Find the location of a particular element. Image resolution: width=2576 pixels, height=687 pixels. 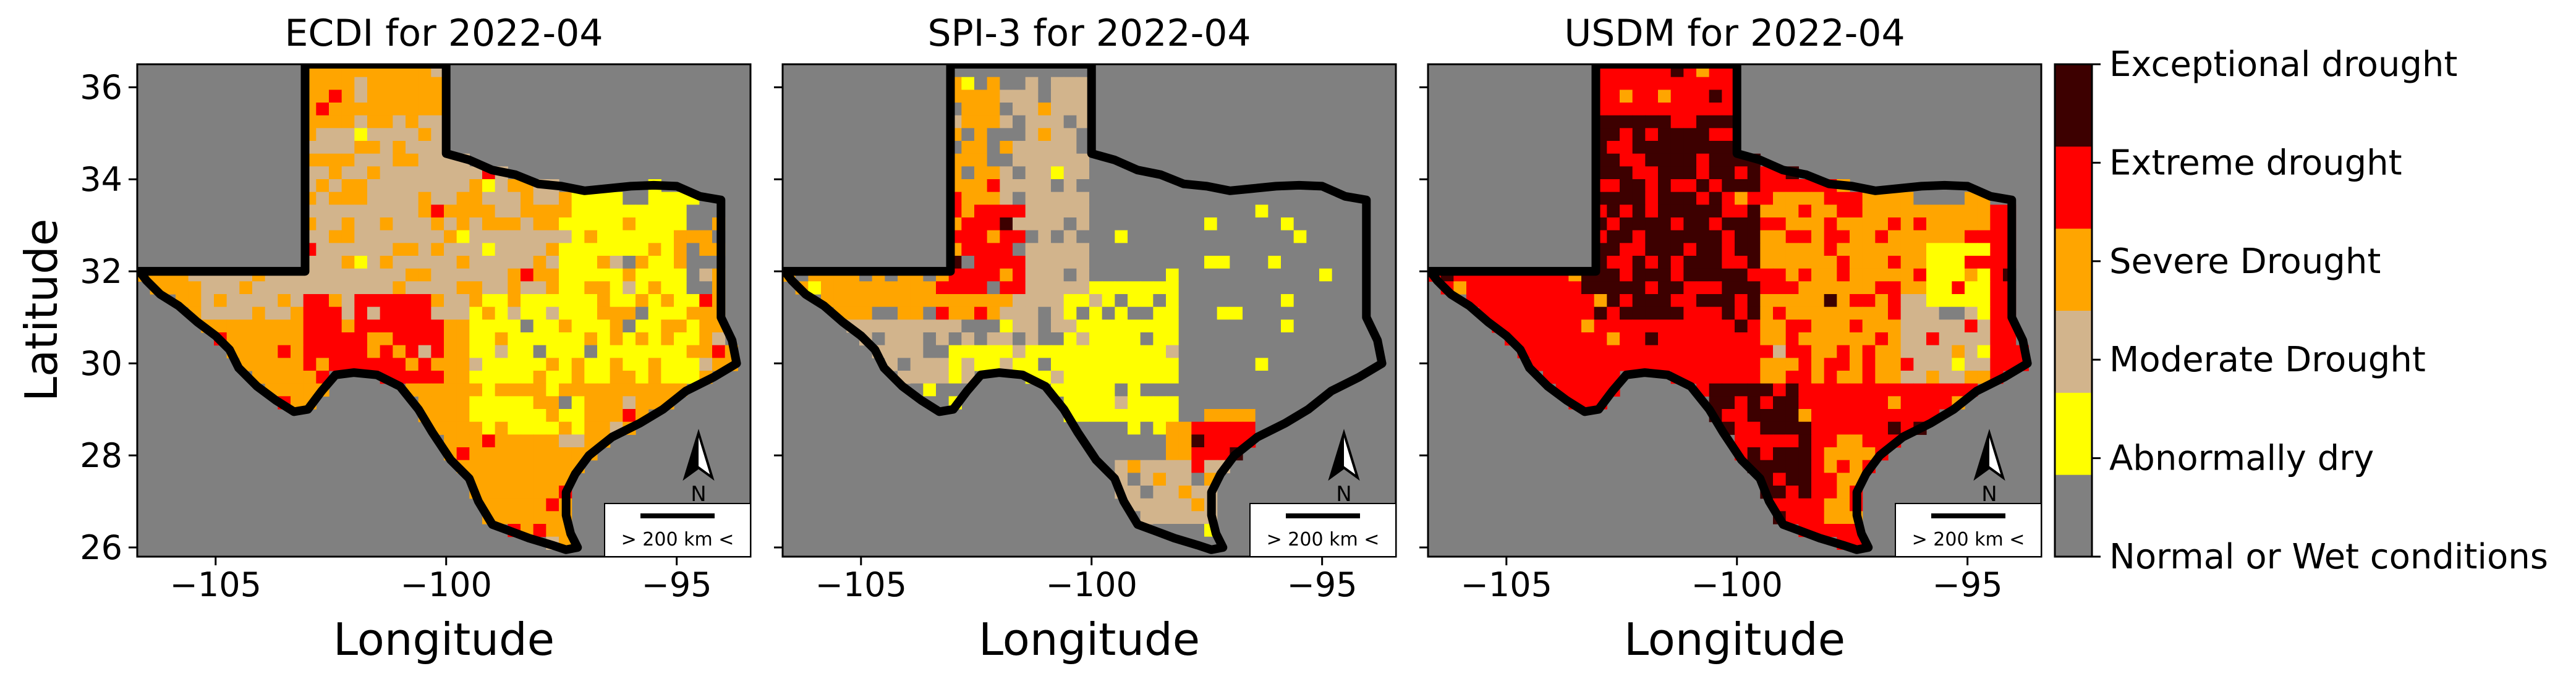

y-tick-label: 32 is located at coordinates (101, 272).